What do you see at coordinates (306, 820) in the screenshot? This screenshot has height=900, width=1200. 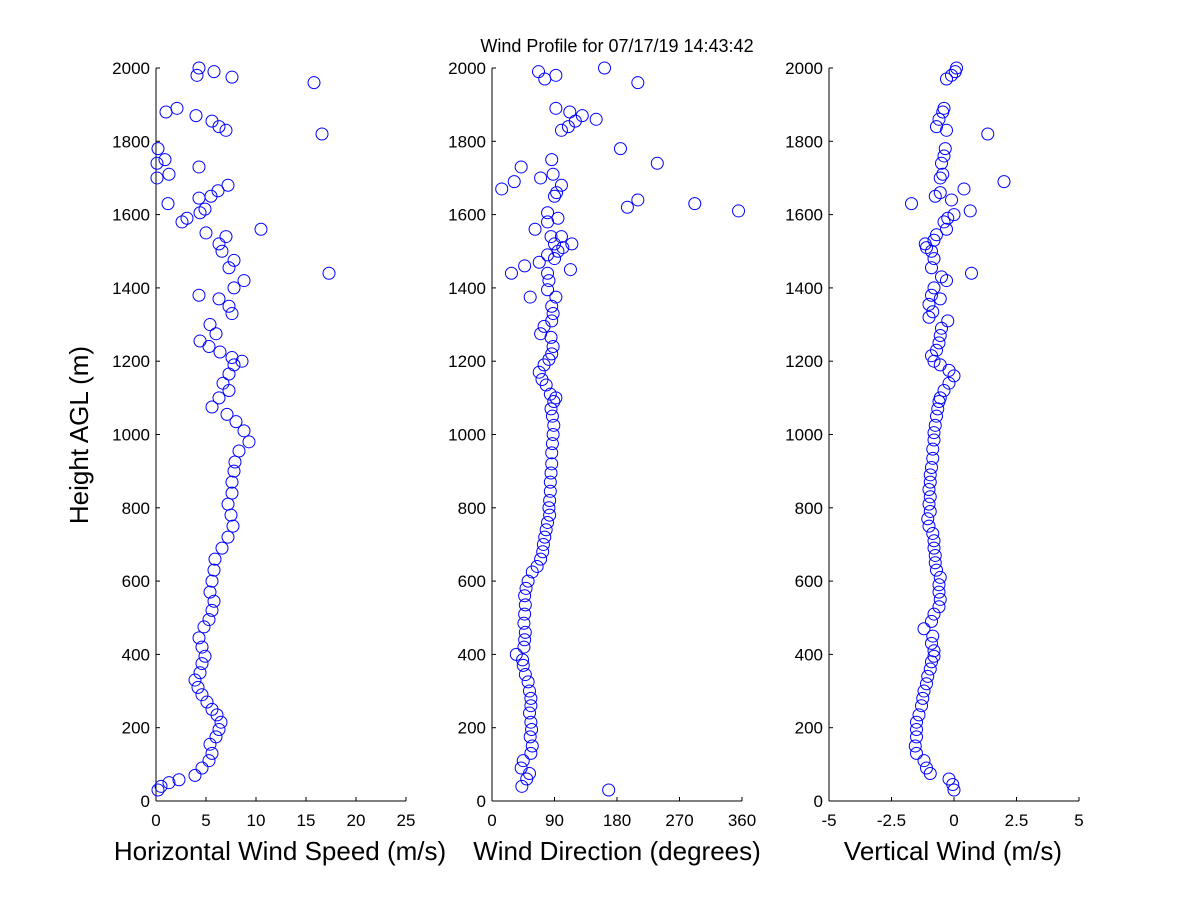 I see `x-tick-label: 15` at bounding box center [306, 820].